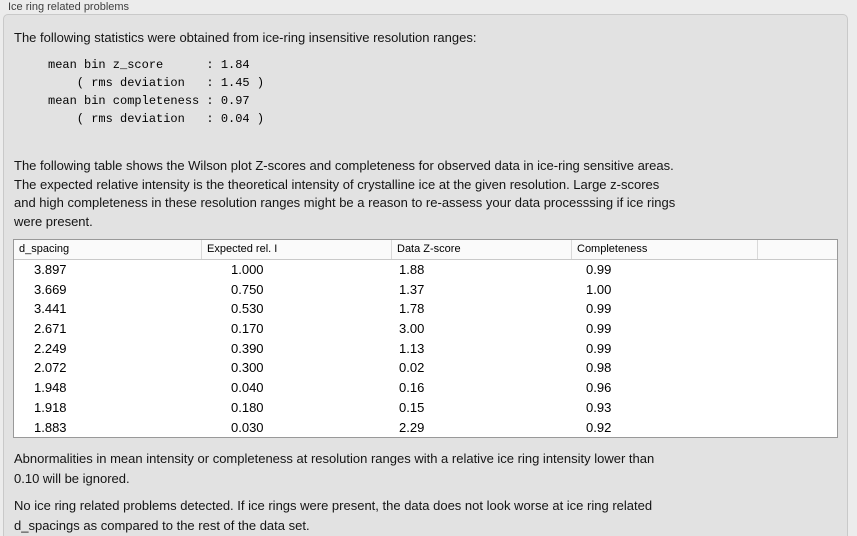 The image size is (857, 536). What do you see at coordinates (481, 249) in the screenshot?
I see `column-header-data-z-score: Data Z-score` at bounding box center [481, 249].